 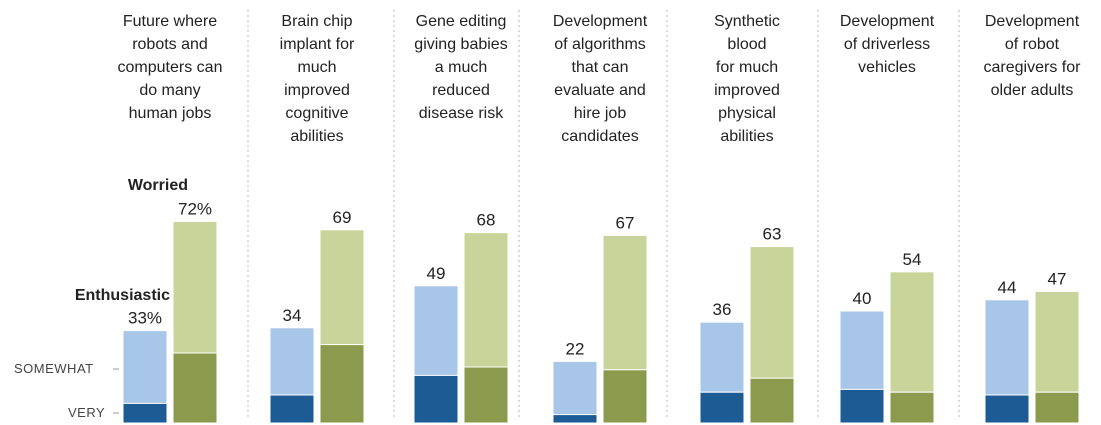 What do you see at coordinates (145, 318) in the screenshot?
I see `enthusiastic-value-label: 33%` at bounding box center [145, 318].